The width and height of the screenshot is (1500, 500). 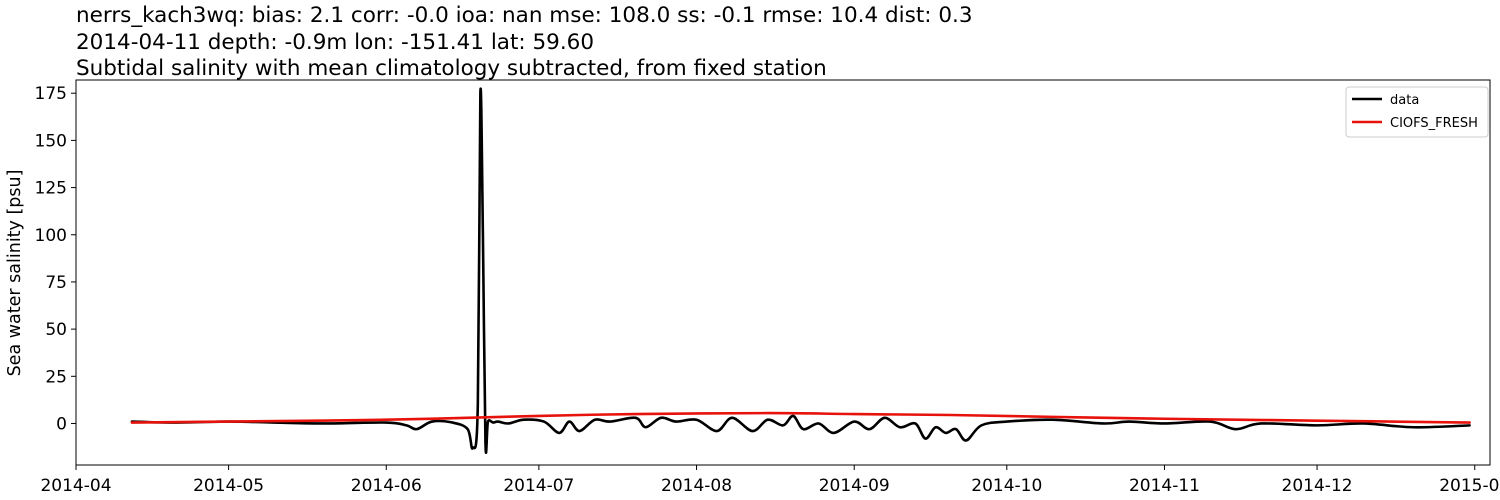 I want to click on y-tick-label: 75, so click(x=56, y=283).